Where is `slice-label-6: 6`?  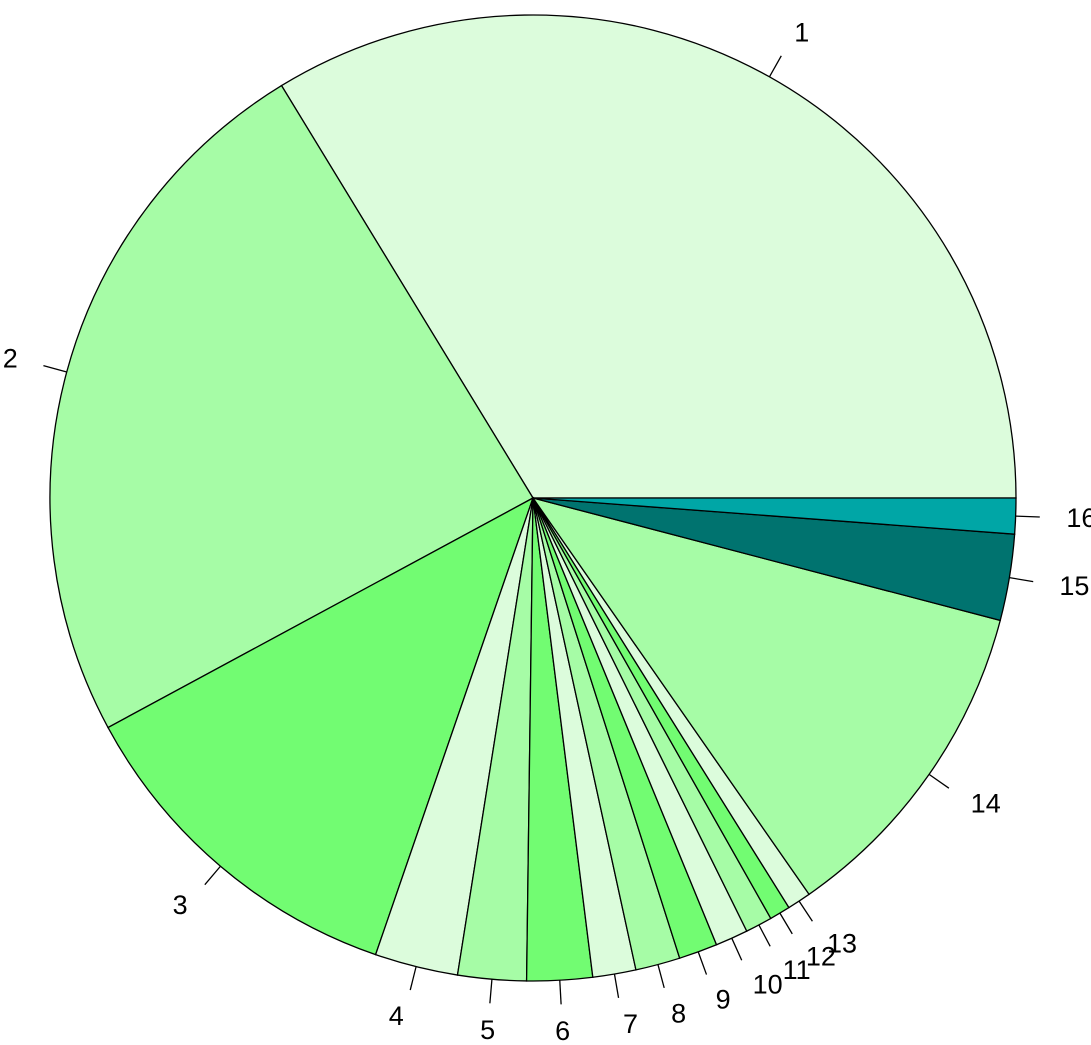
slice-label-6: 6 is located at coordinates (562, 1030).